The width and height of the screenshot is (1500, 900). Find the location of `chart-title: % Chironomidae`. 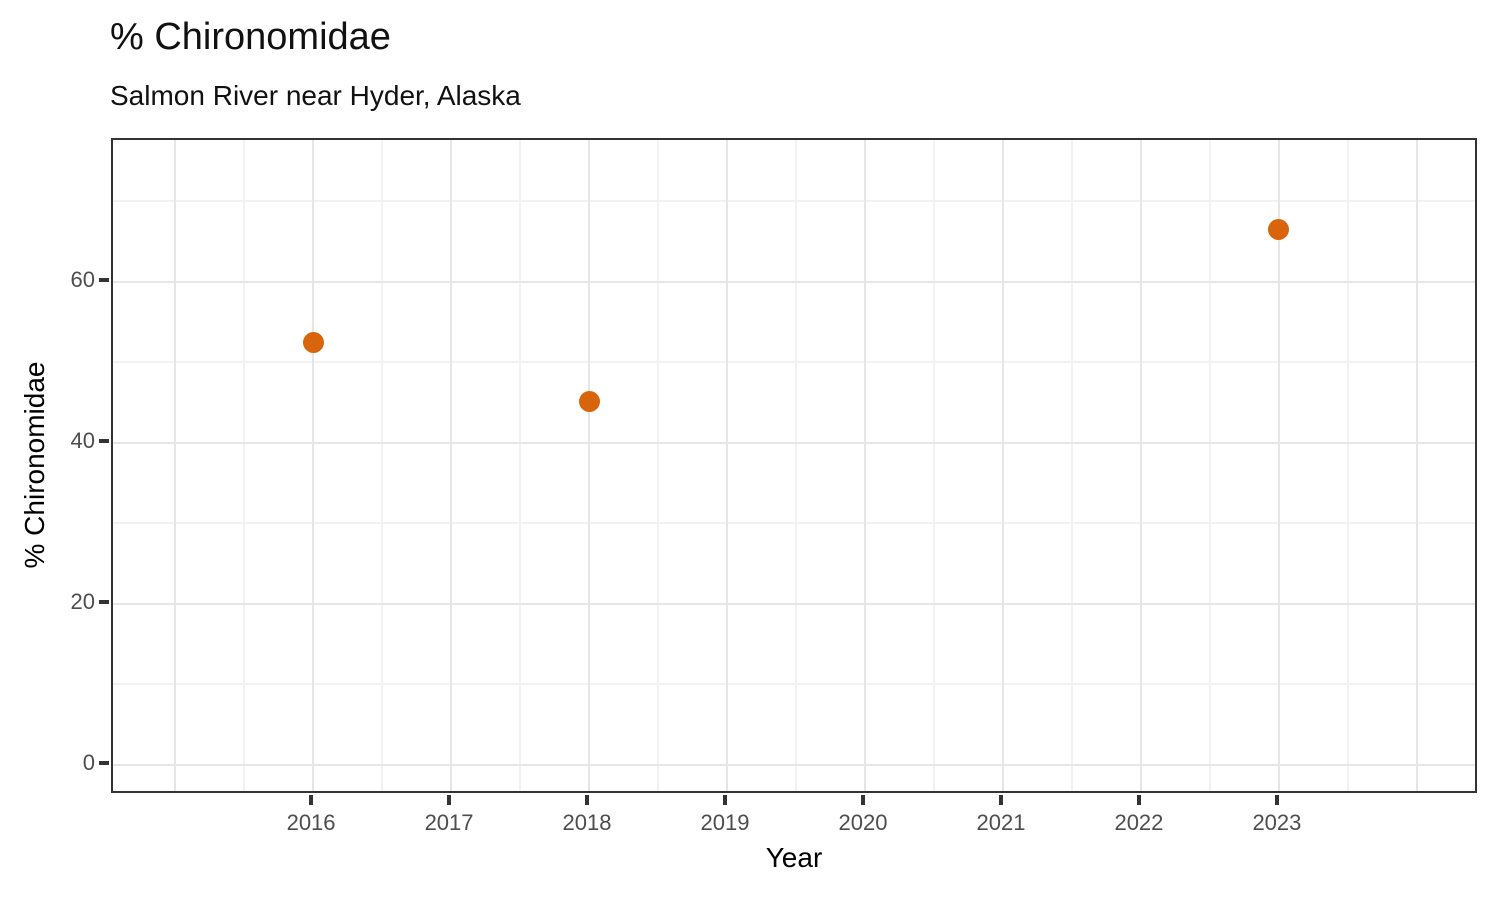

chart-title: % Chironomidae is located at coordinates (250, 37).